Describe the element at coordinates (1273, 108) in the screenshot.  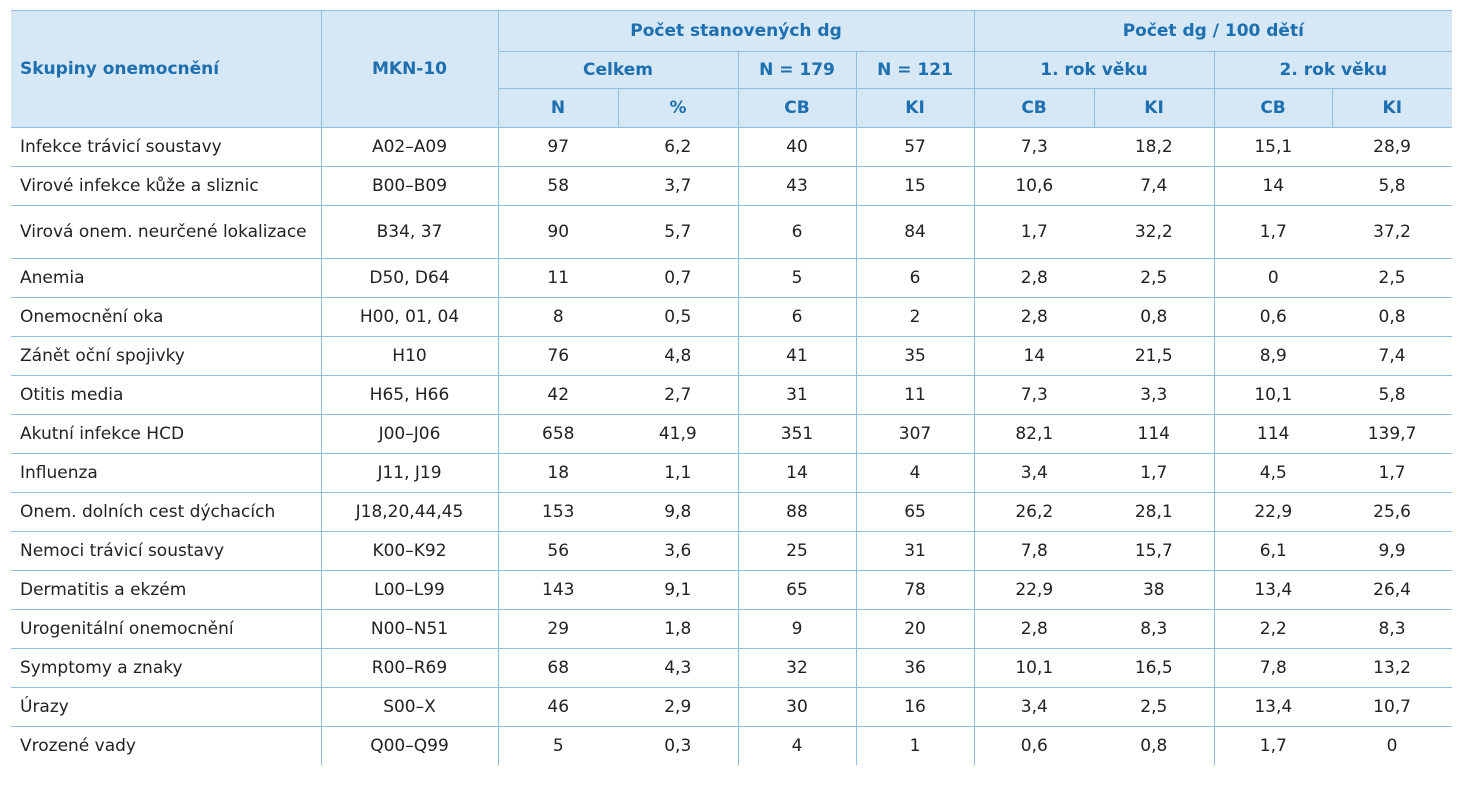
I see `header-cb2: CB` at that location.